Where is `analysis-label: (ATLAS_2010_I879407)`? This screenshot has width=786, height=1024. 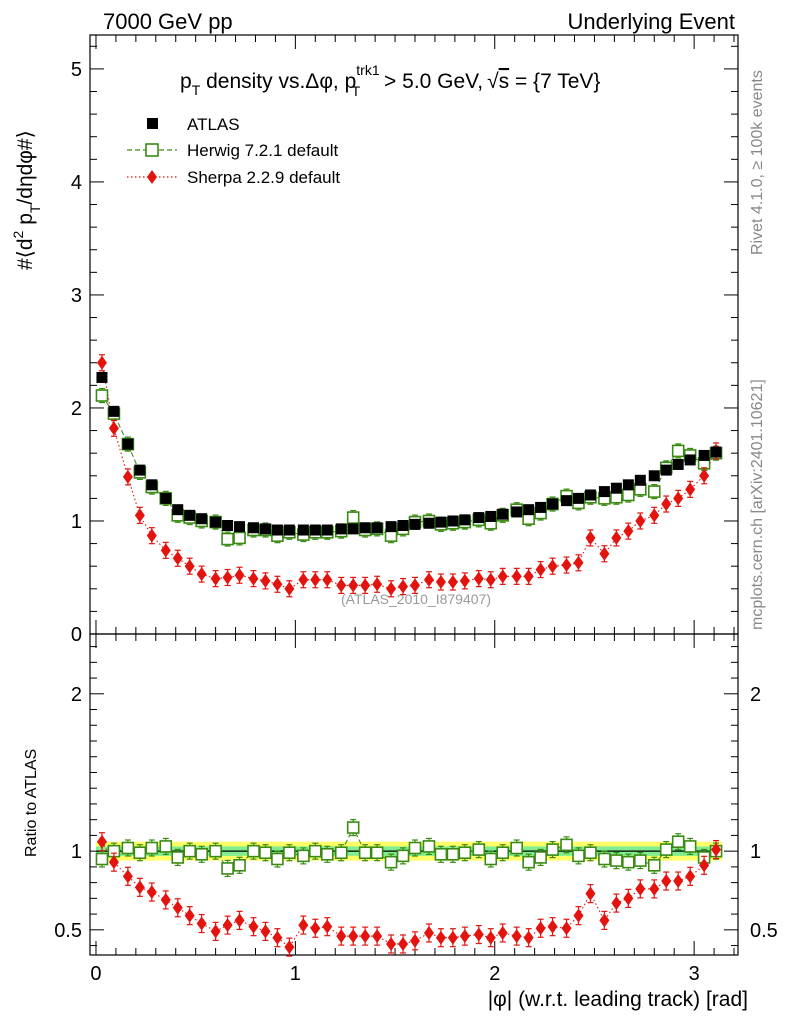 analysis-label: (ATLAS_2010_I879407) is located at coordinates (416, 599).